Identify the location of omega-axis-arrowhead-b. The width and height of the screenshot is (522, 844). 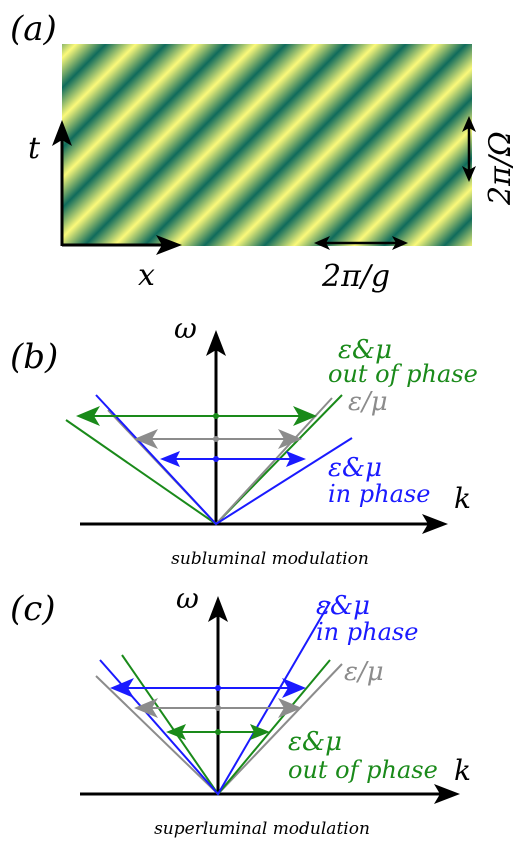
(216, 343).